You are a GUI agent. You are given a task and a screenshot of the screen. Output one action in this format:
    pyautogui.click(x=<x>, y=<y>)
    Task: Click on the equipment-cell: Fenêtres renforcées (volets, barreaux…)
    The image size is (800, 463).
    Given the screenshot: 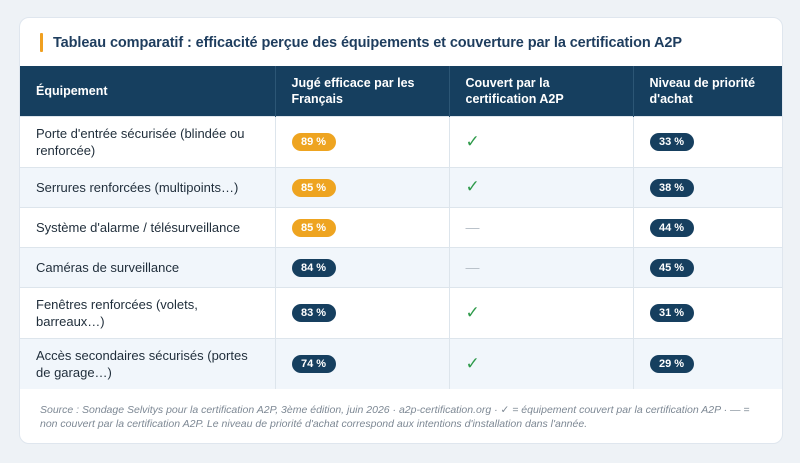 What is the action you would take?
    pyautogui.click(x=147, y=312)
    